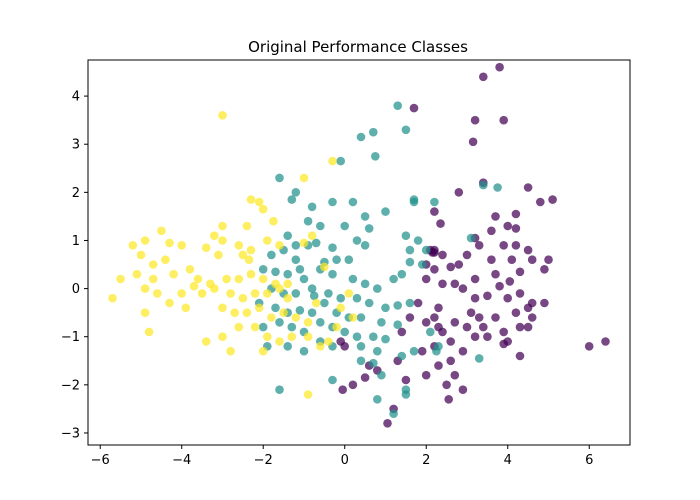 Image resolution: width=700 pixels, height=500 pixels. What do you see at coordinates (70, 433) in the screenshot?
I see `y-tick-label: −3` at bounding box center [70, 433].